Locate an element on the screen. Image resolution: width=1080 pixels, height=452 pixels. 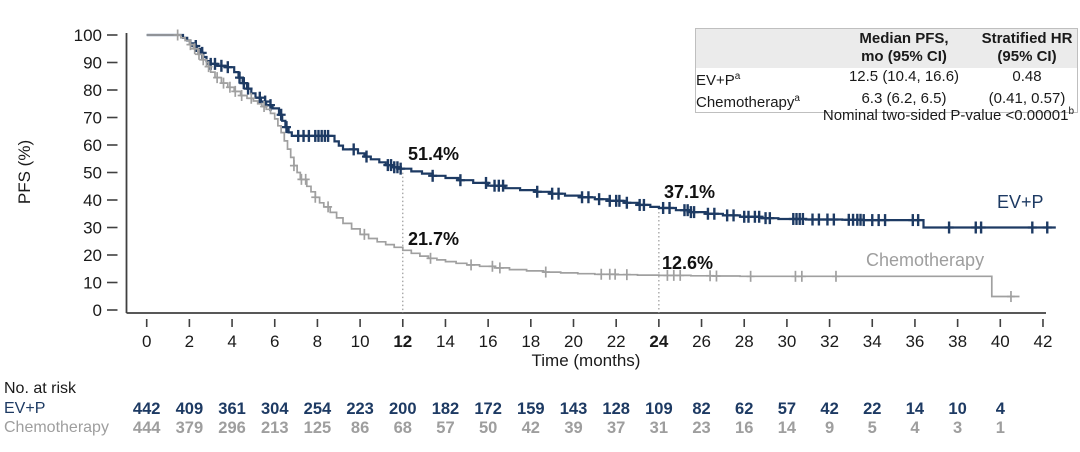
x-tick-label: 30 is located at coordinates (786, 341).